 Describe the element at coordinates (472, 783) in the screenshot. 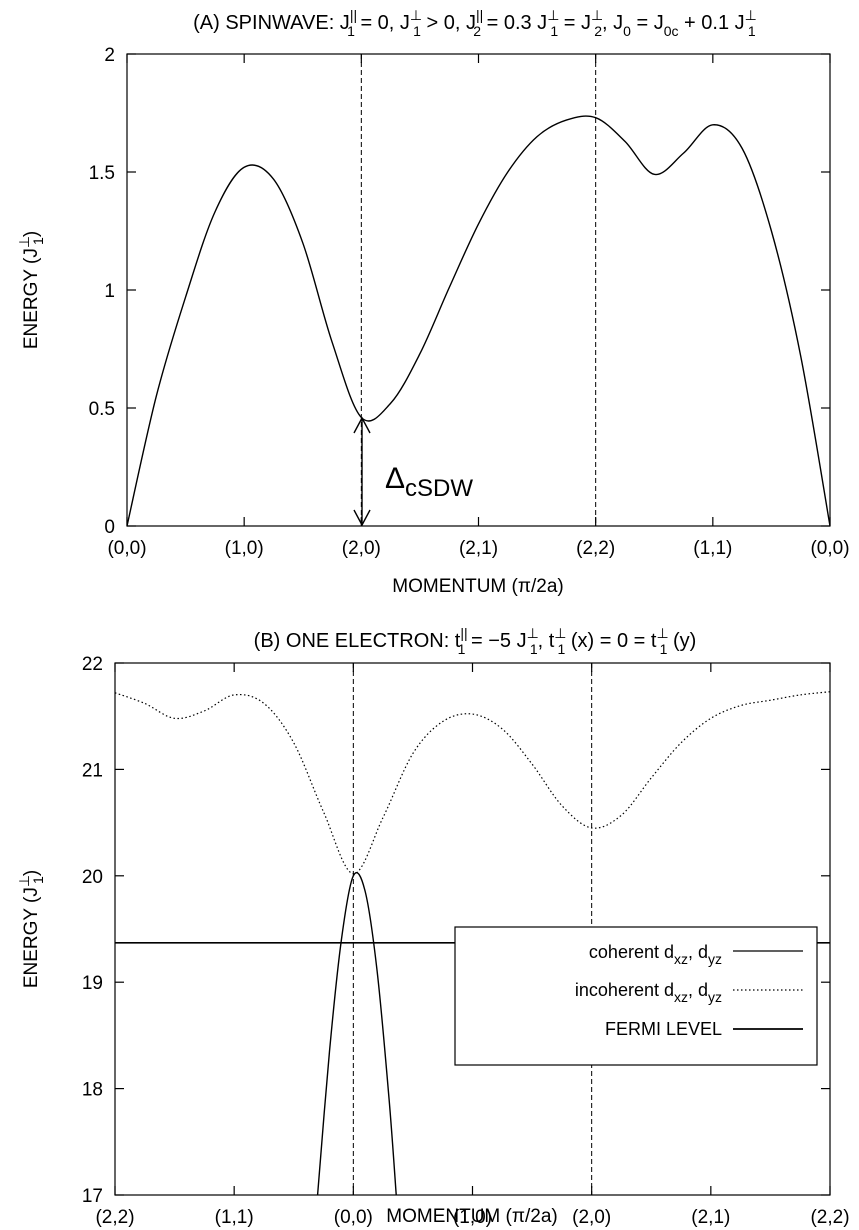

I see `series-line-incoherent-d-xz-d-yz` at that location.